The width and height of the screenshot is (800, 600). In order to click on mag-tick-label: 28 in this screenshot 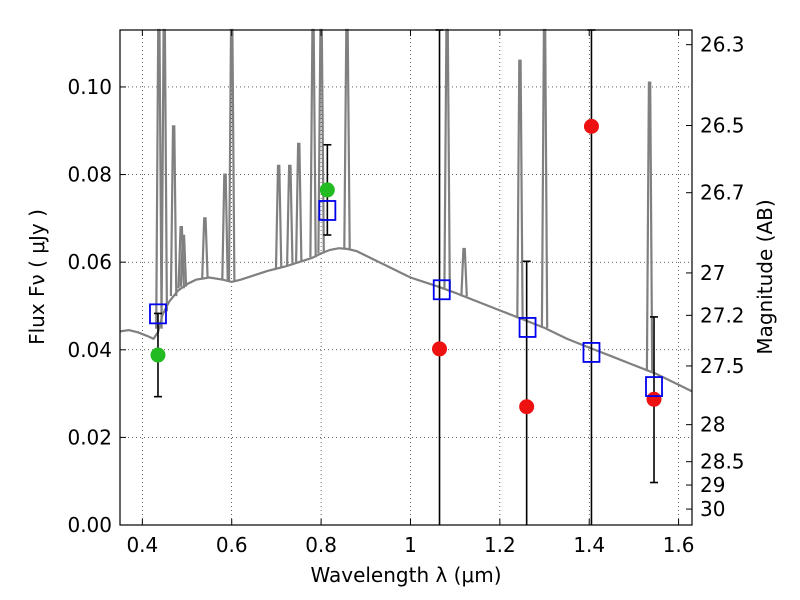, I will do `click(712, 425)`.